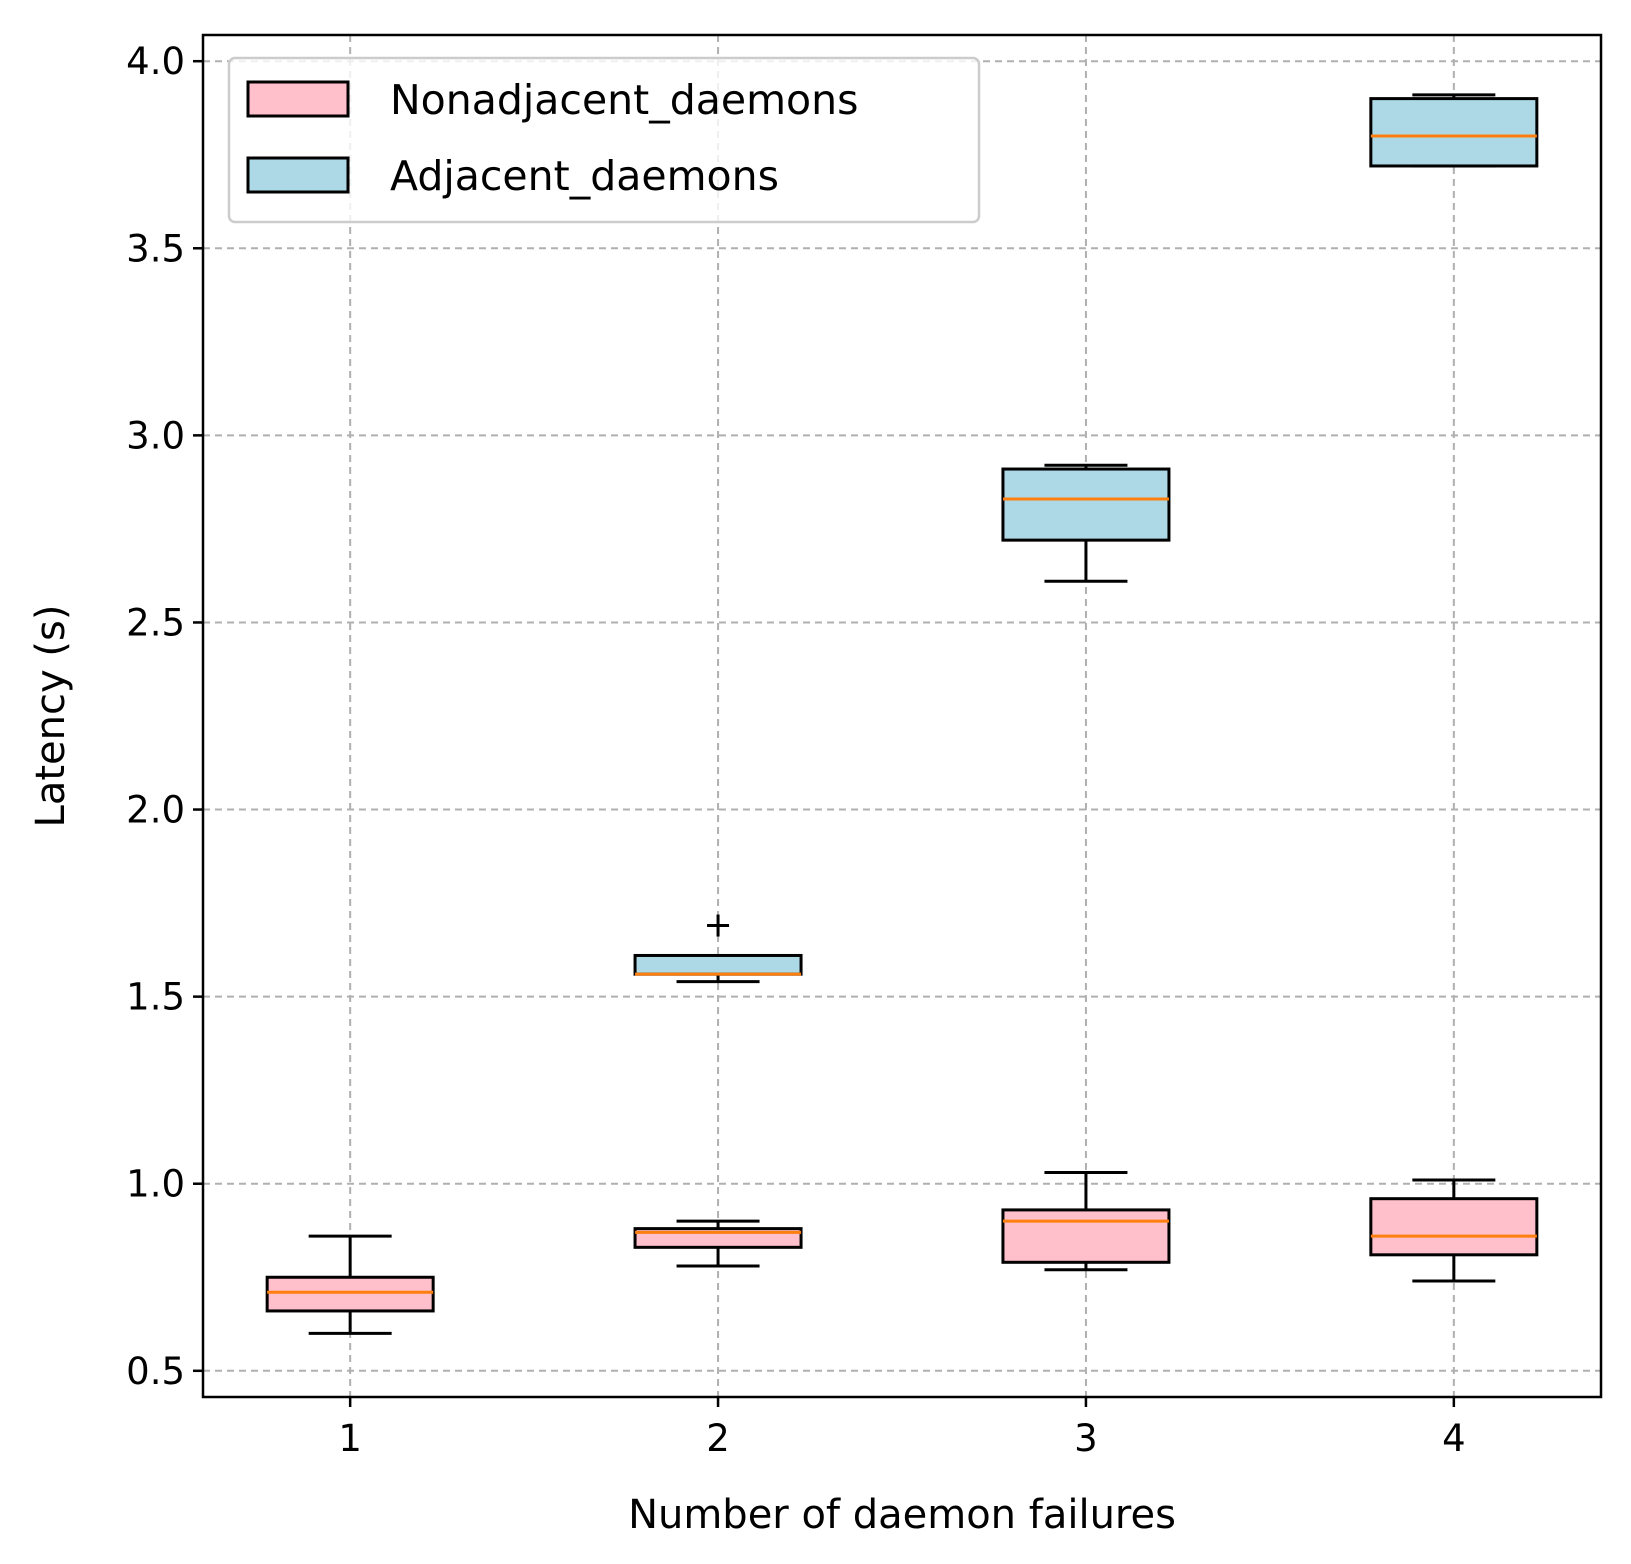  I want to click on y-axis-ticks: 0.5 1.0 1.5 2.0 2.5 3.0 3.5 4.0, so click(164, 716).